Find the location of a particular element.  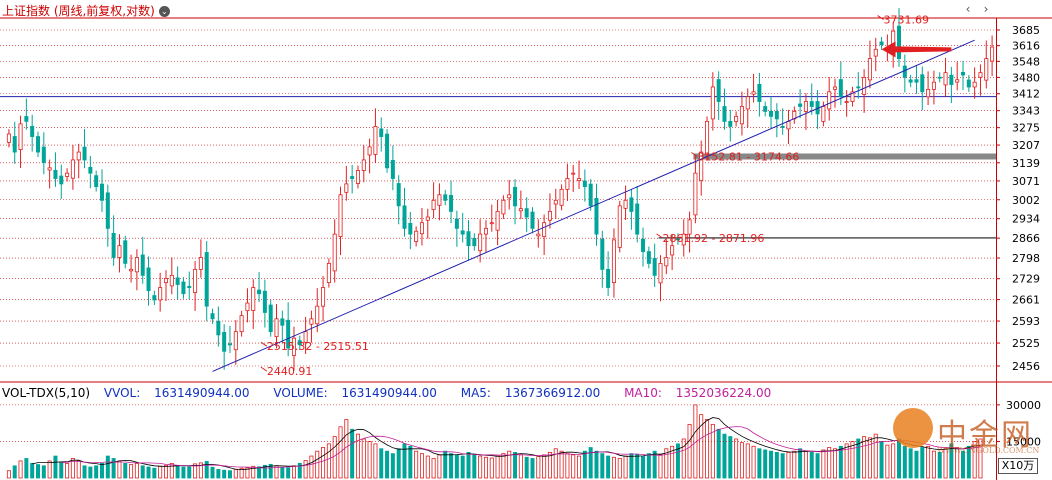

prev-arrow-icon: ‹ is located at coordinates (968, 9).